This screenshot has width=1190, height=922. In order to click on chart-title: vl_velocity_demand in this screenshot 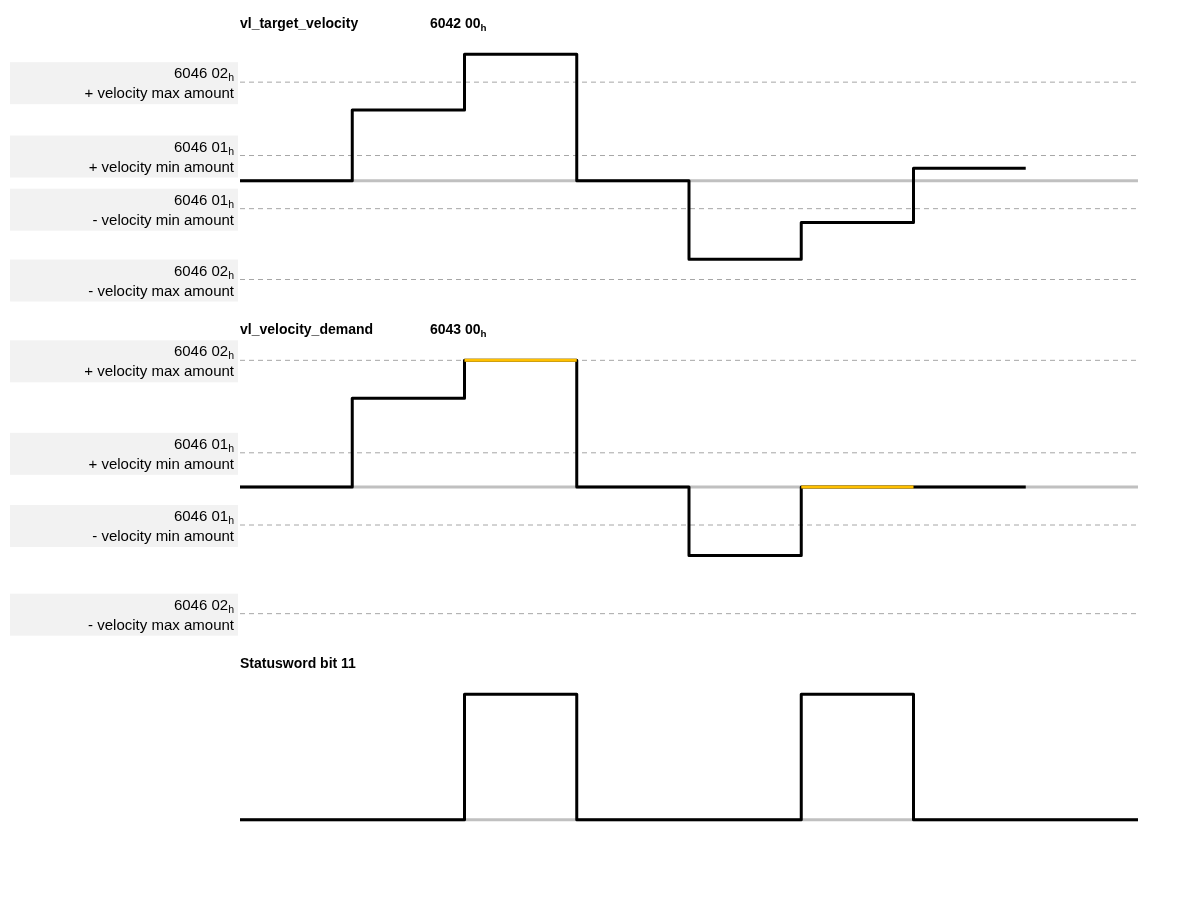, I will do `click(307, 328)`.